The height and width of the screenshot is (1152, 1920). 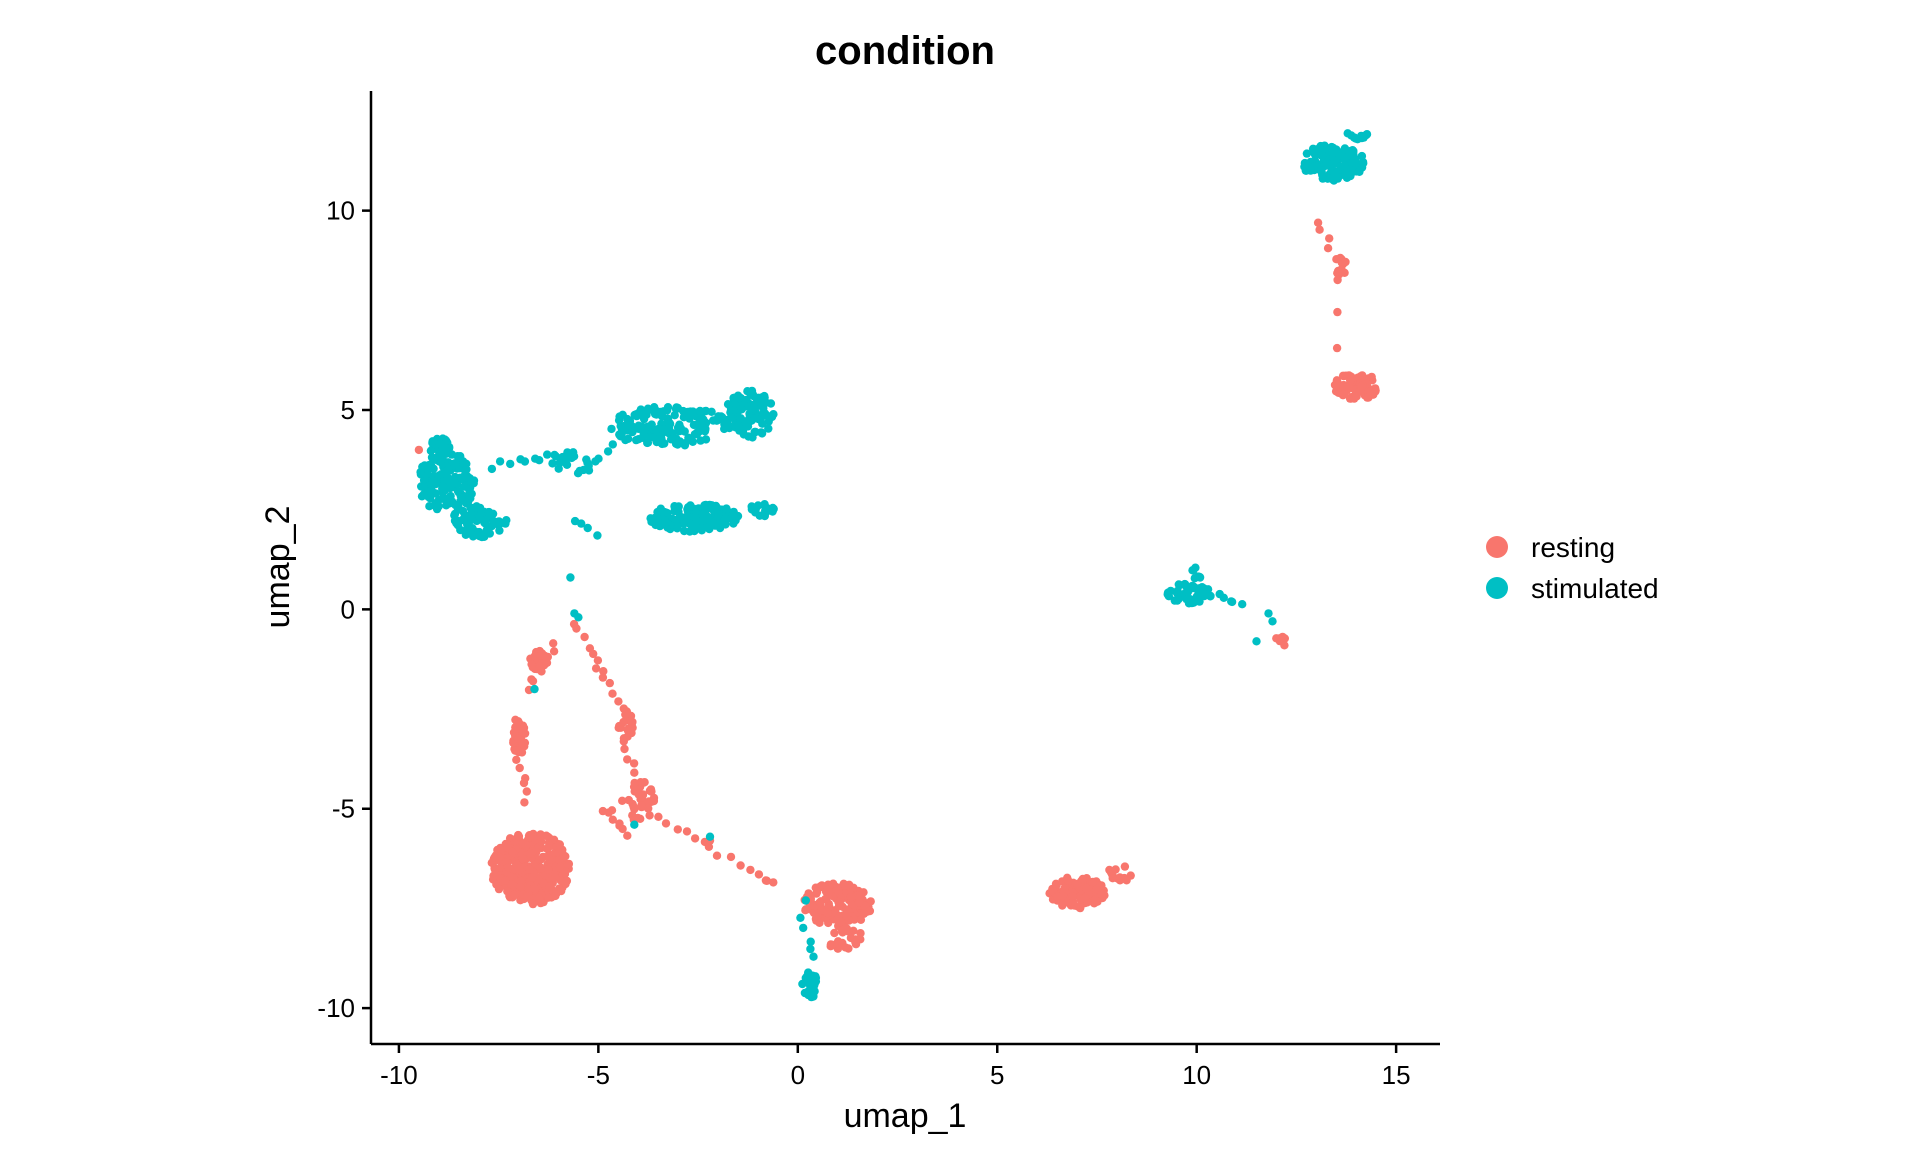 What do you see at coordinates (598, 1075) in the screenshot?
I see `x-tick-label: -5` at bounding box center [598, 1075].